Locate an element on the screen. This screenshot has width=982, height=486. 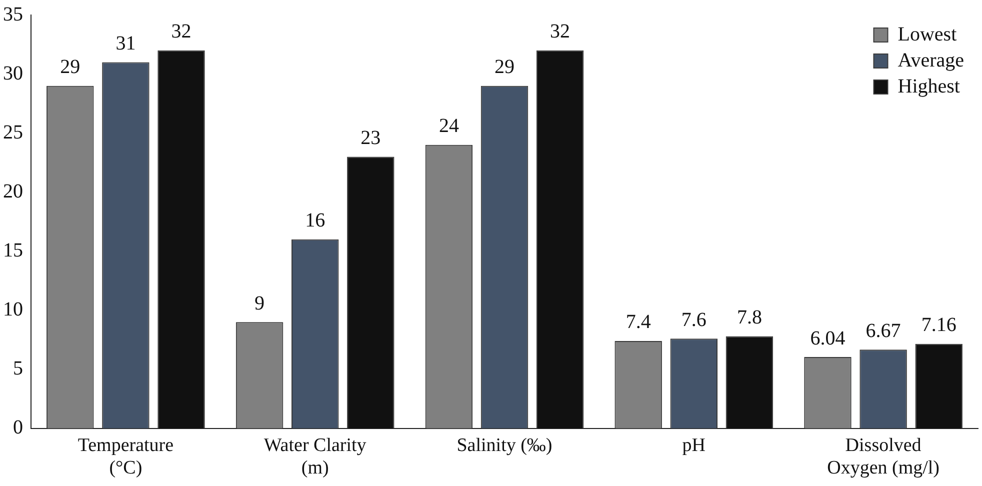
data-label: 24 is located at coordinates (448, 126).